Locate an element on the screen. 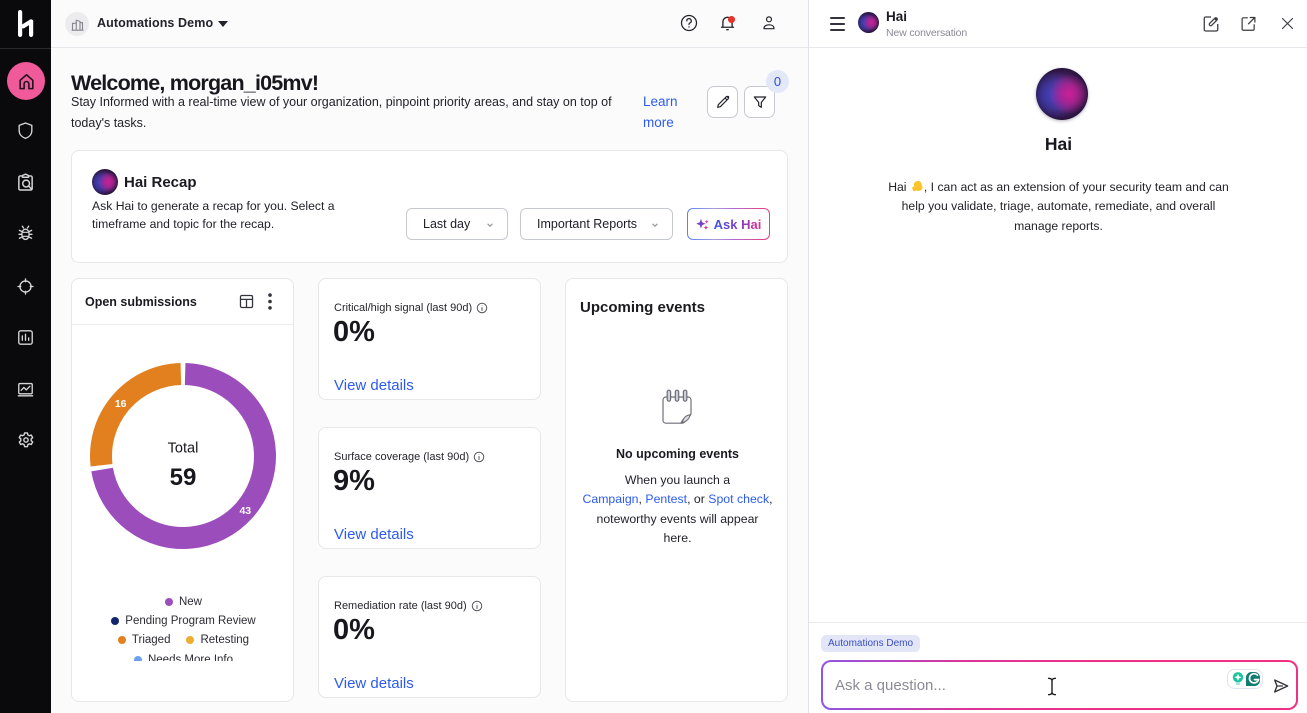 Image resolution: width=1307 pixels, height=713 pixels. svg-text: 16 is located at coordinates (121, 404).